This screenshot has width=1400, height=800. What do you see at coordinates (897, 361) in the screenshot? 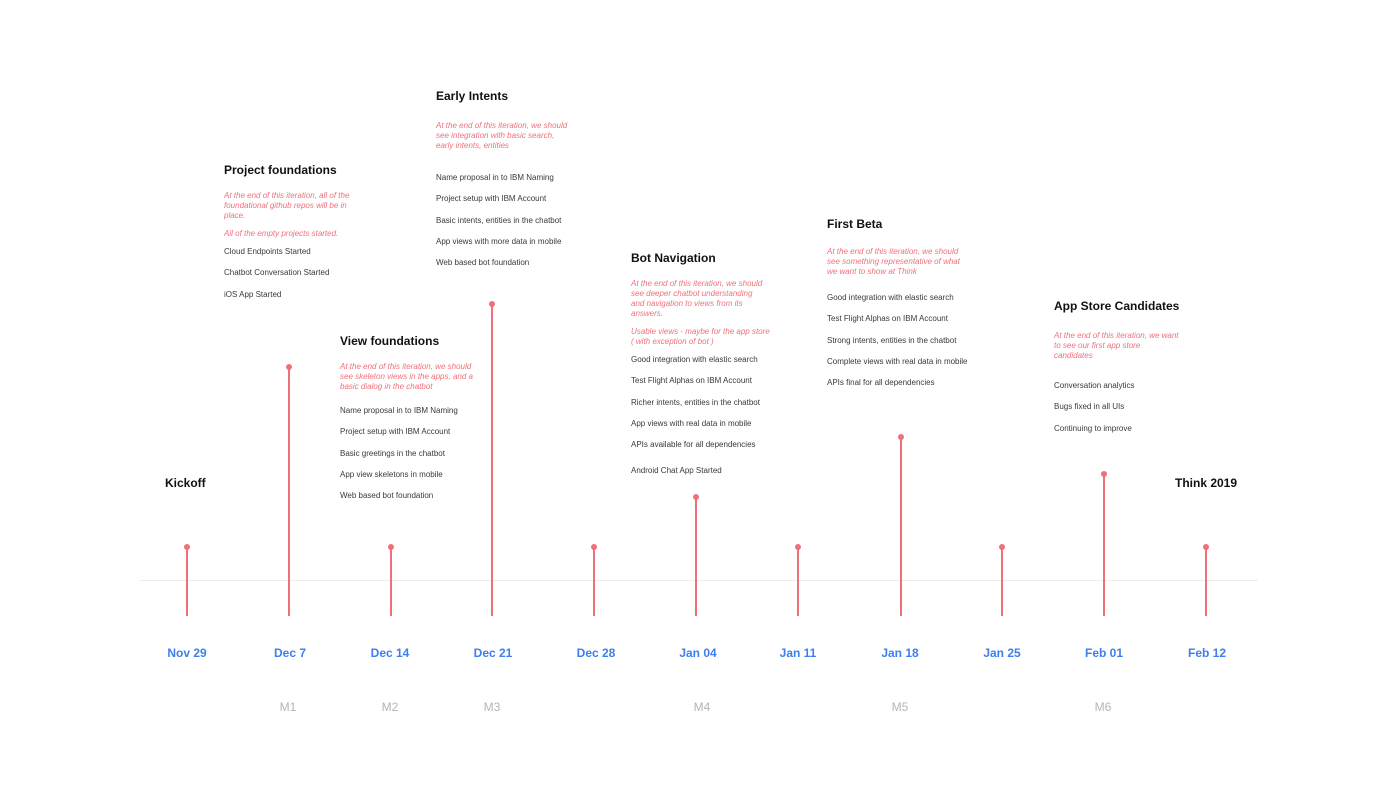
I see `list-item: Complete views with real data in mobile` at bounding box center [897, 361].